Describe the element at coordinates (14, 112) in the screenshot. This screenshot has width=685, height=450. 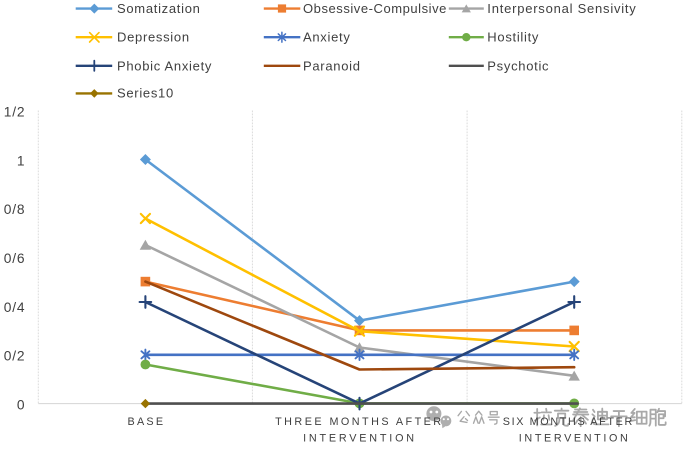
I see `svg-text: 1/2` at that location.